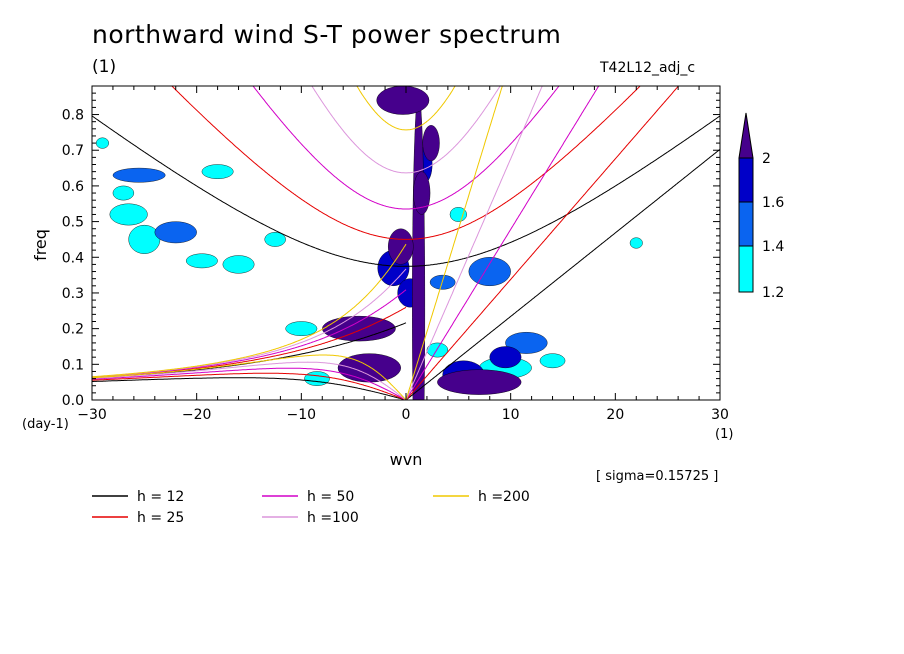  I want to click on y-tick-label: 0.5, so click(73, 223).